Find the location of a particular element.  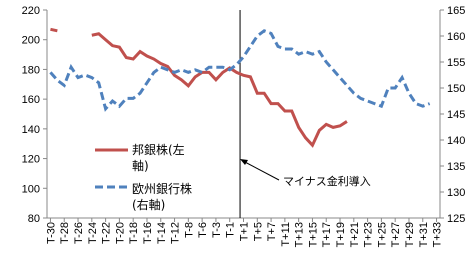

x-tick-label: T-12 is located at coordinates (176, 233).